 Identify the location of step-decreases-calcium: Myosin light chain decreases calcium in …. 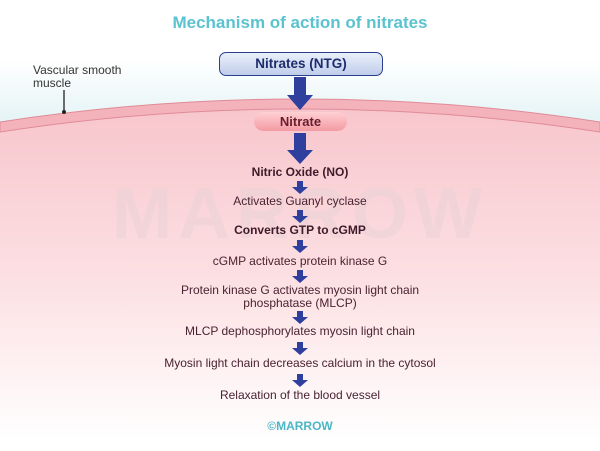
(300, 363).